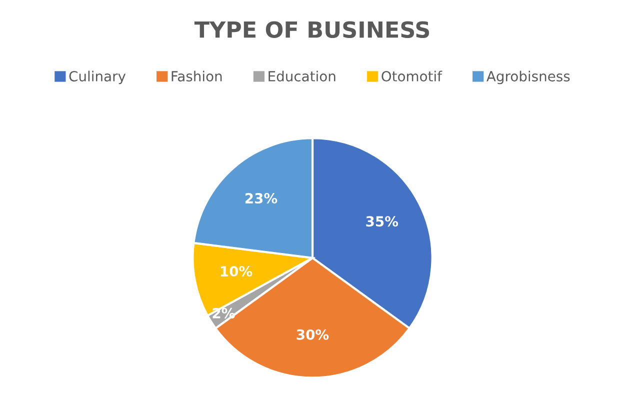 Image resolution: width=625 pixels, height=416 pixels. I want to click on data-label: 35%, so click(382, 221).